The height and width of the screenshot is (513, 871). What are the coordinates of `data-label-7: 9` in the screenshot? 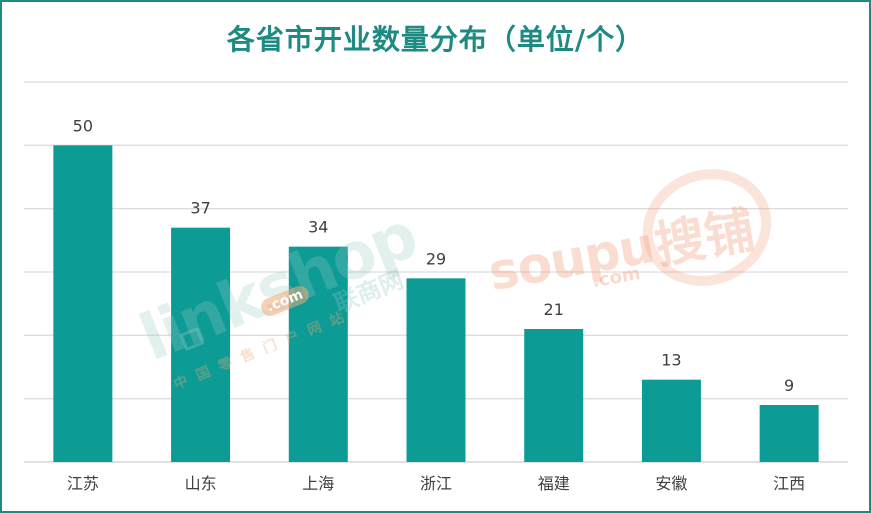 It's located at (789, 385).